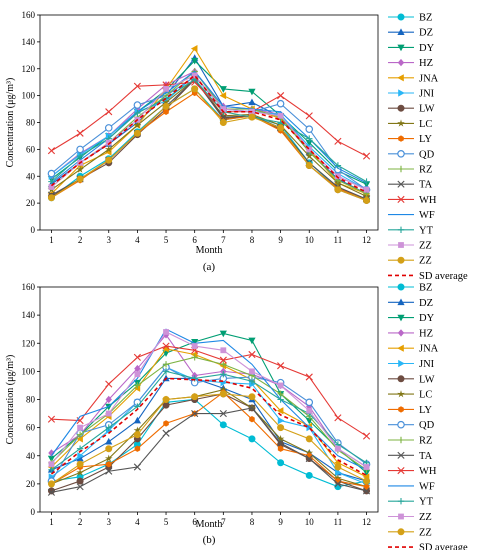 This screenshot has height=550, width=478. Describe the element at coordinates (280, 240) in the screenshot. I see `x-tick-label: 9` at that location.